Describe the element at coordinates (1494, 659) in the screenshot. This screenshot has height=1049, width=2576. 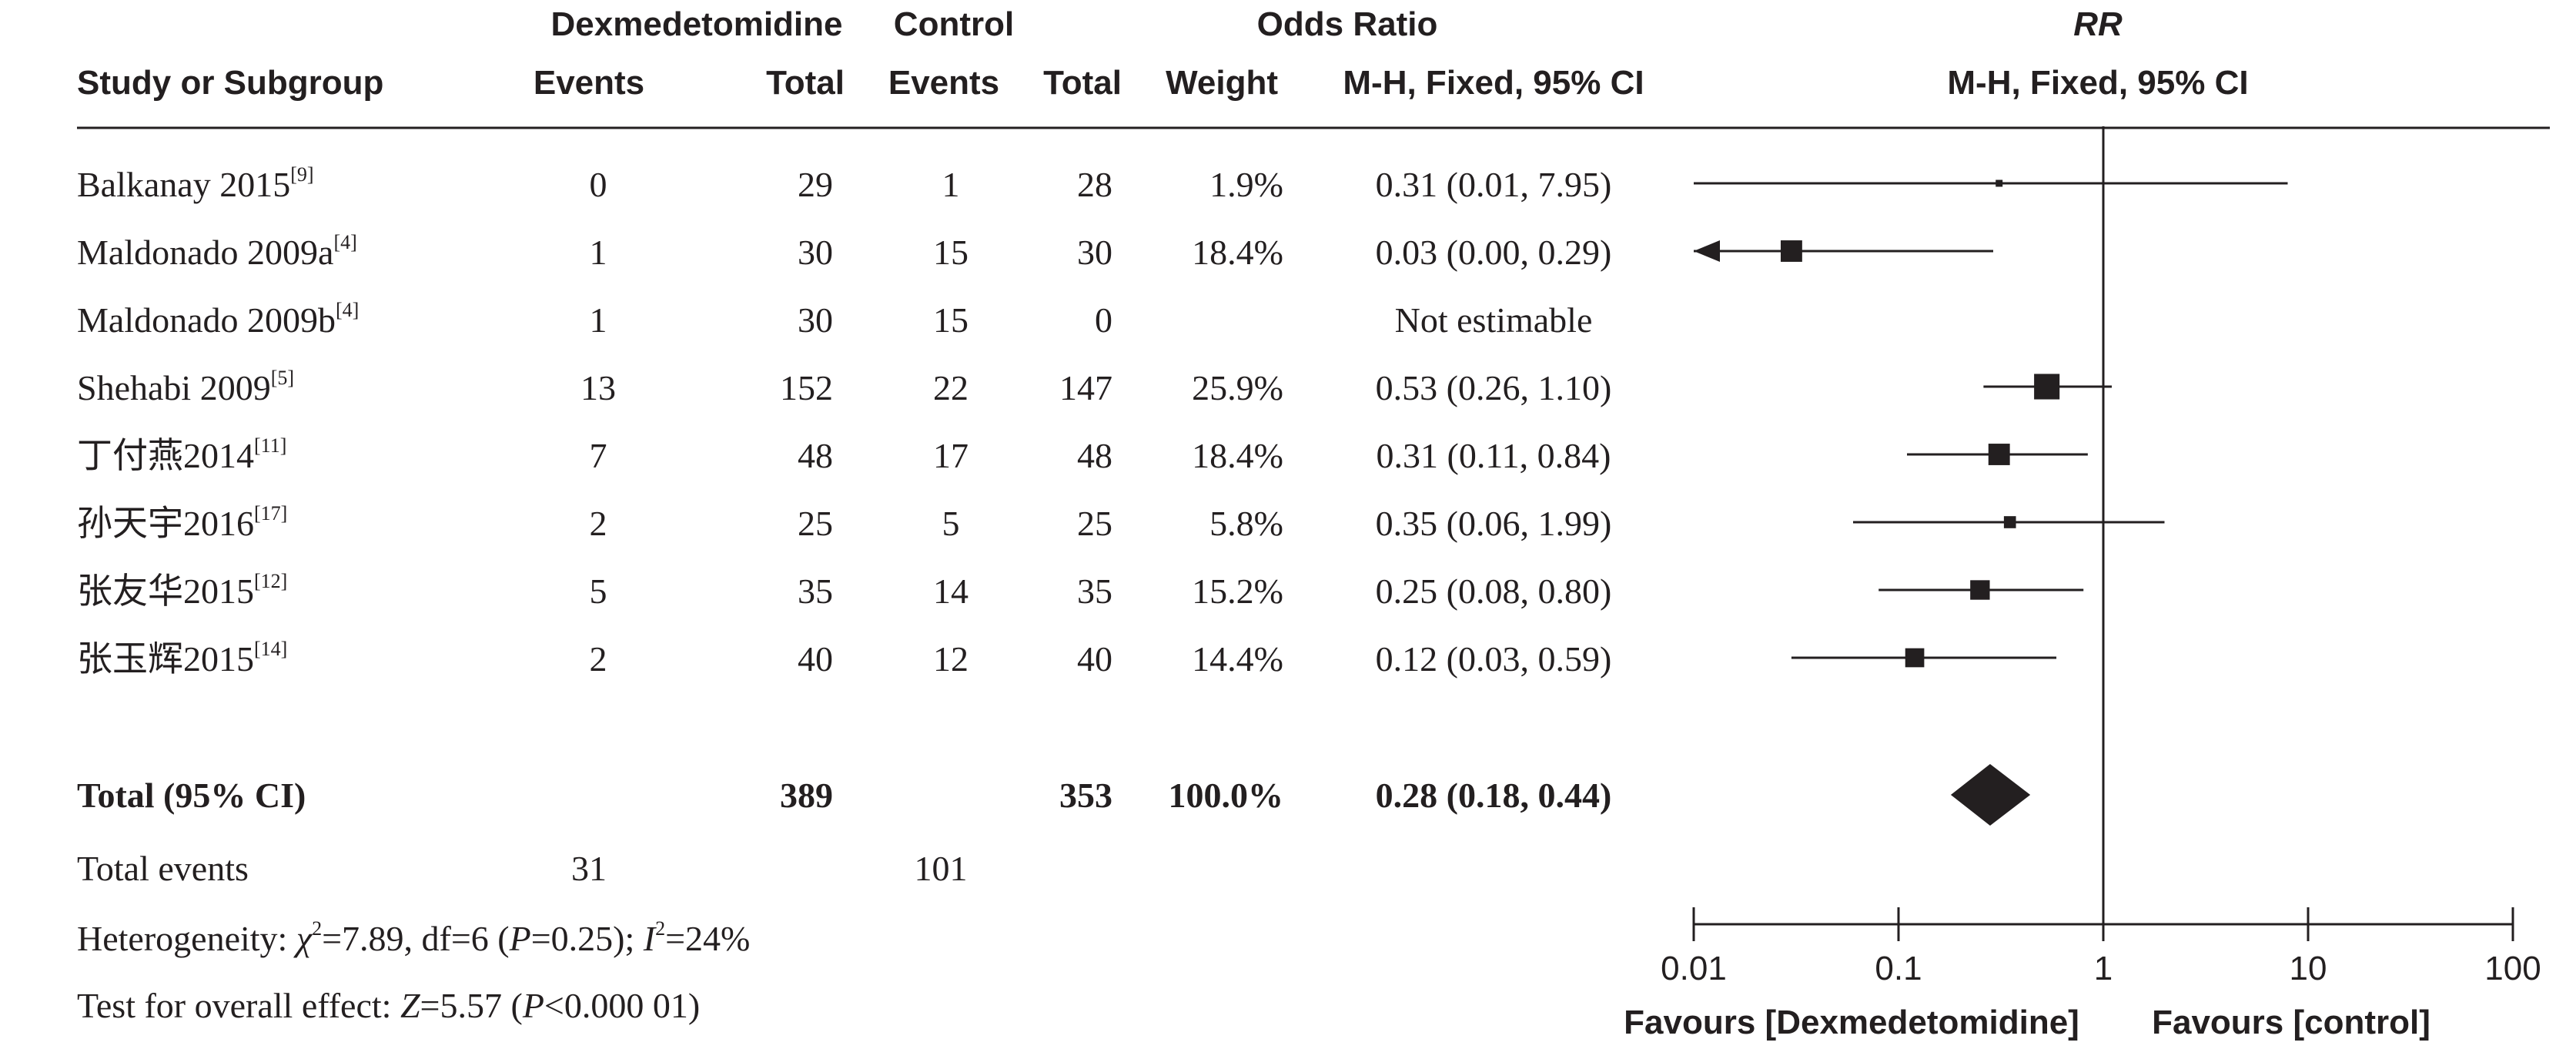
I see `or-ci-value: 0.12 (0.03, 0.59)` at that location.